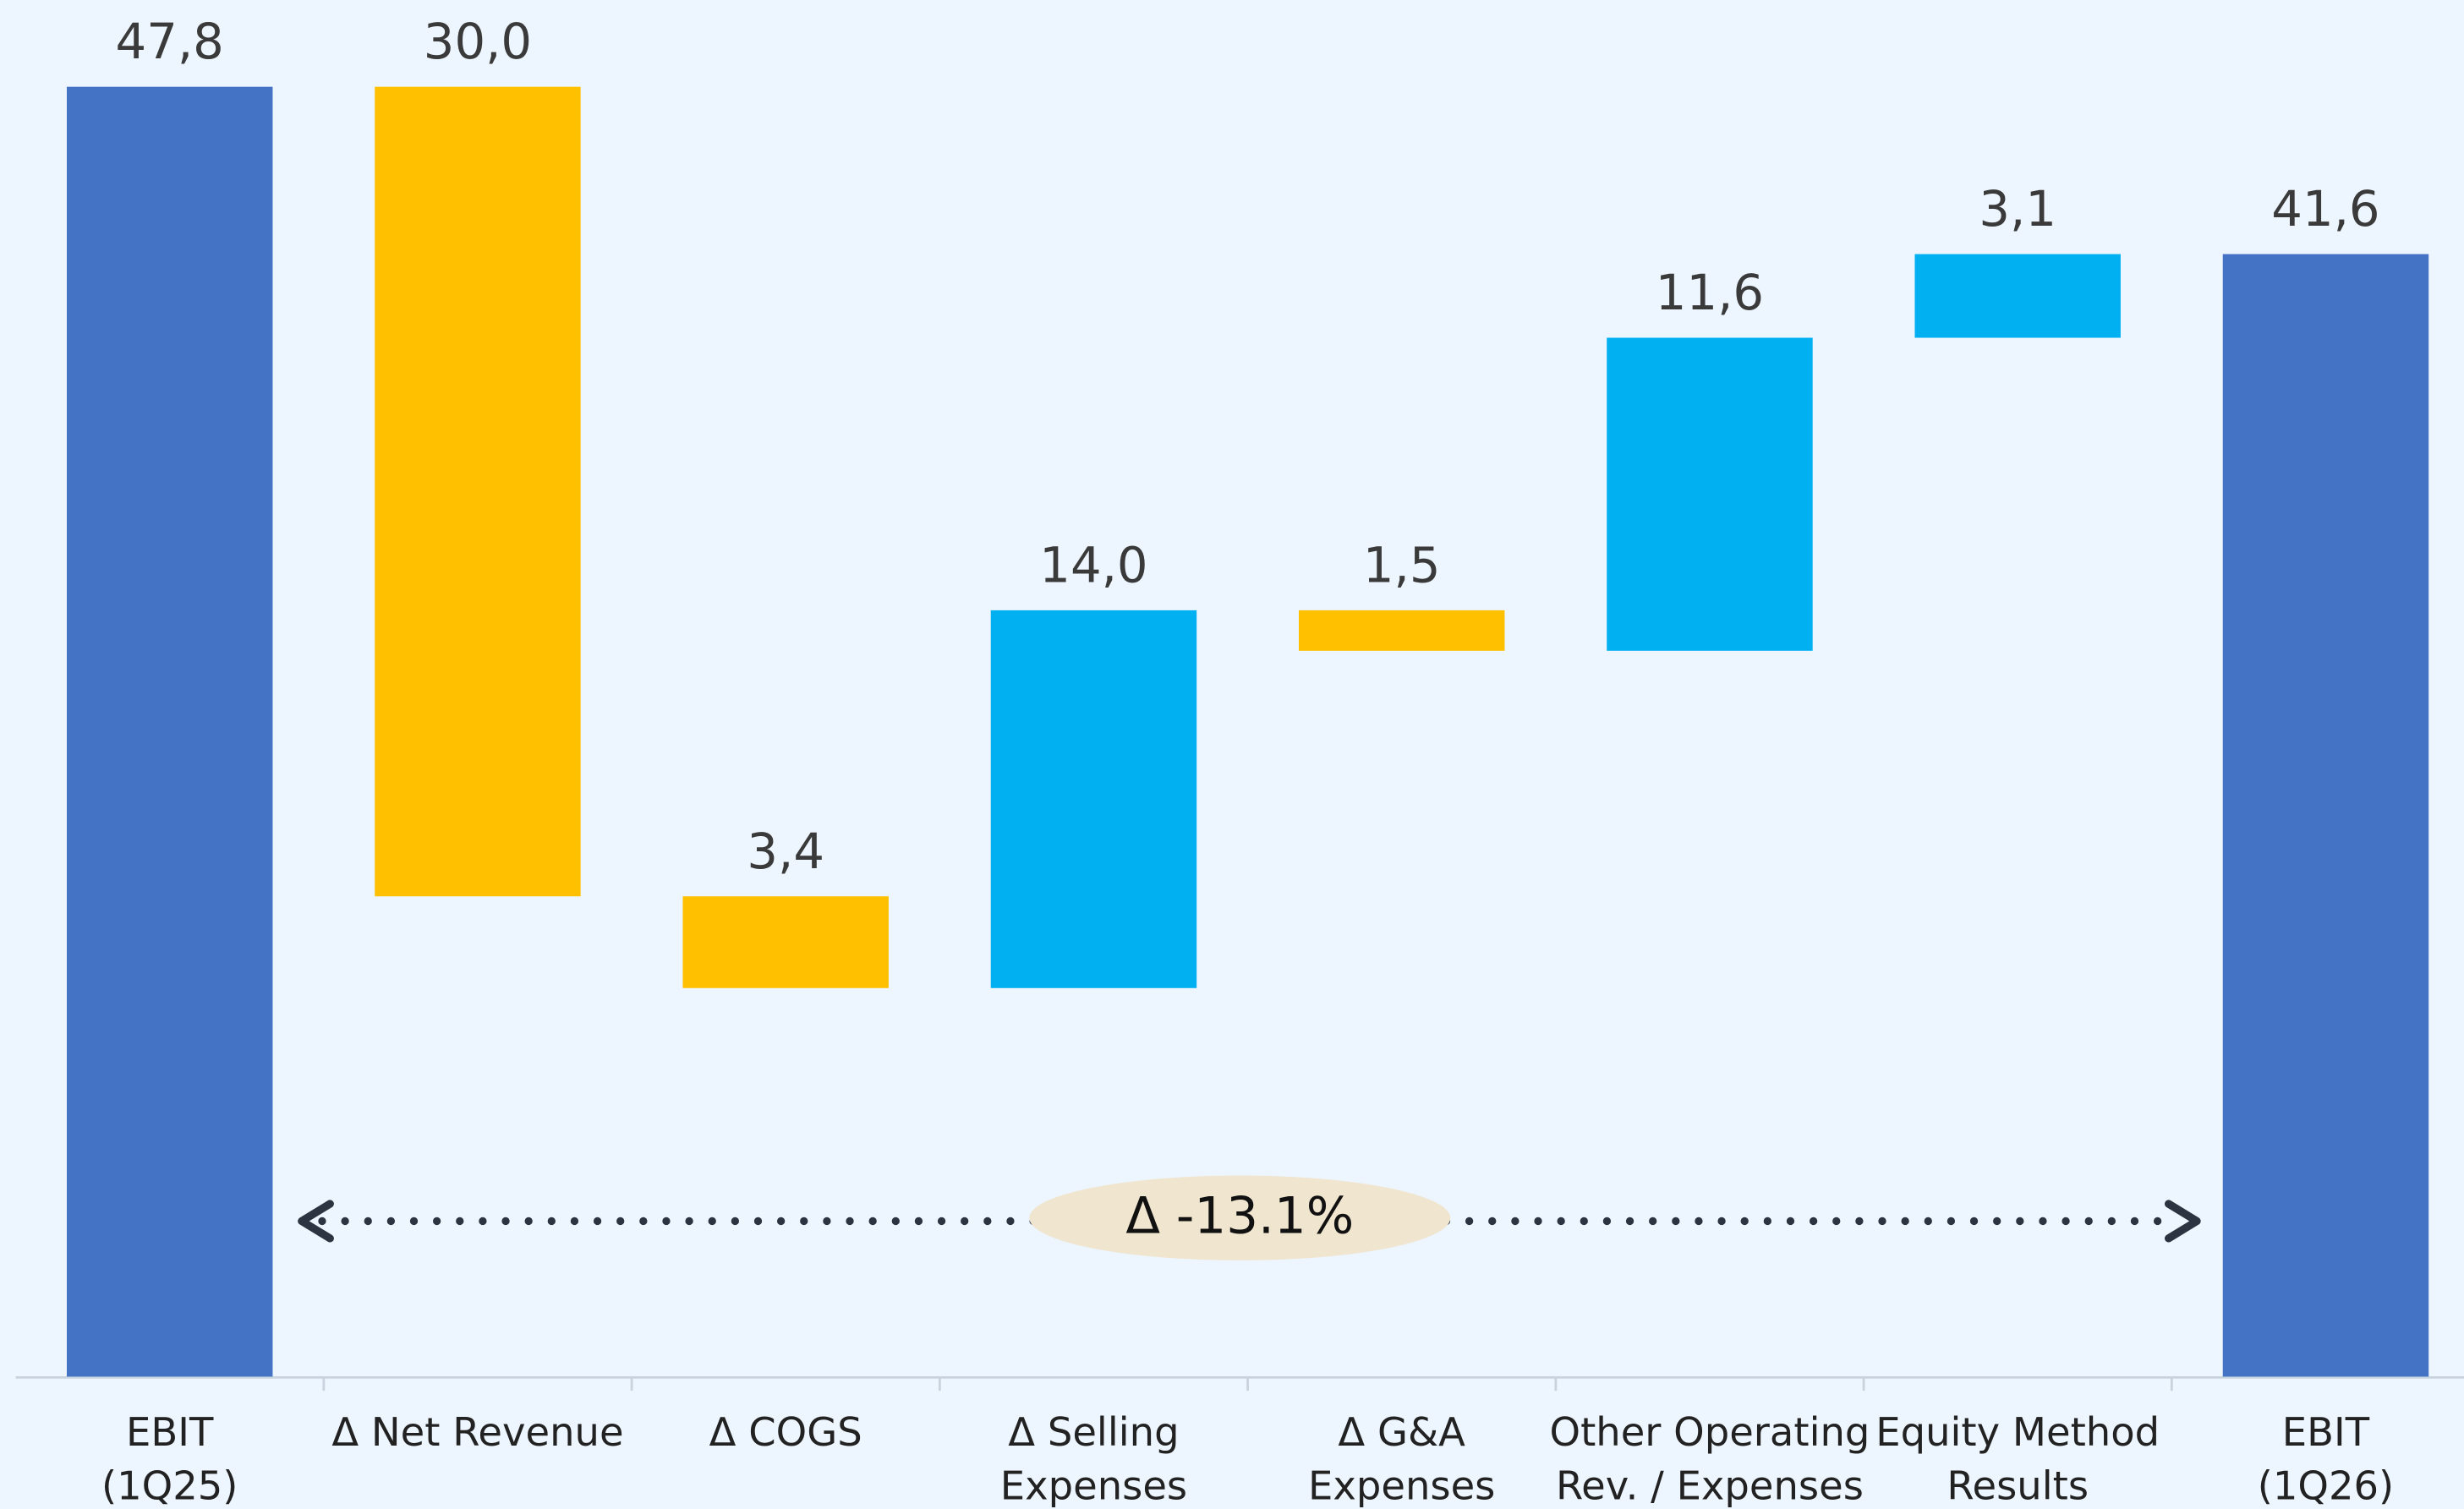 This screenshot has height=1509, width=2464. What do you see at coordinates (2182, 1221) in the screenshot?
I see `arrow-head-right` at bounding box center [2182, 1221].